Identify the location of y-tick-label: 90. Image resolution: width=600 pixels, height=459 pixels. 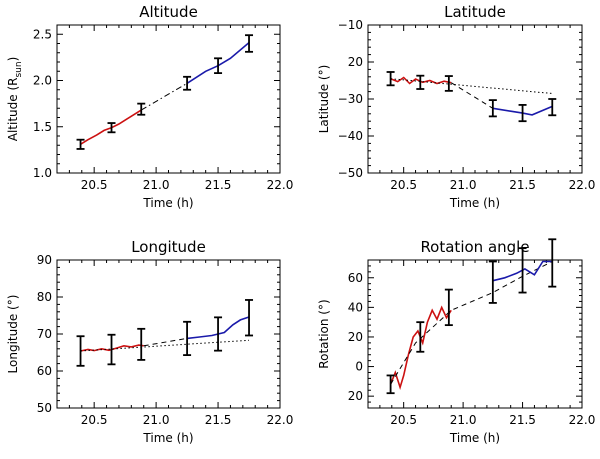
(44, 260).